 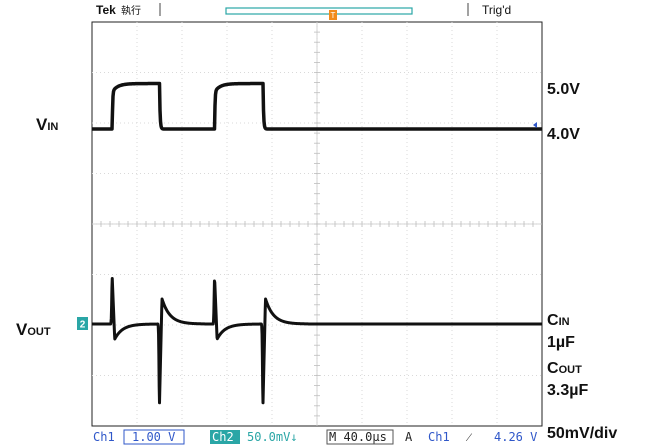 I want to click on vin-label: VIN, so click(x=47, y=124).